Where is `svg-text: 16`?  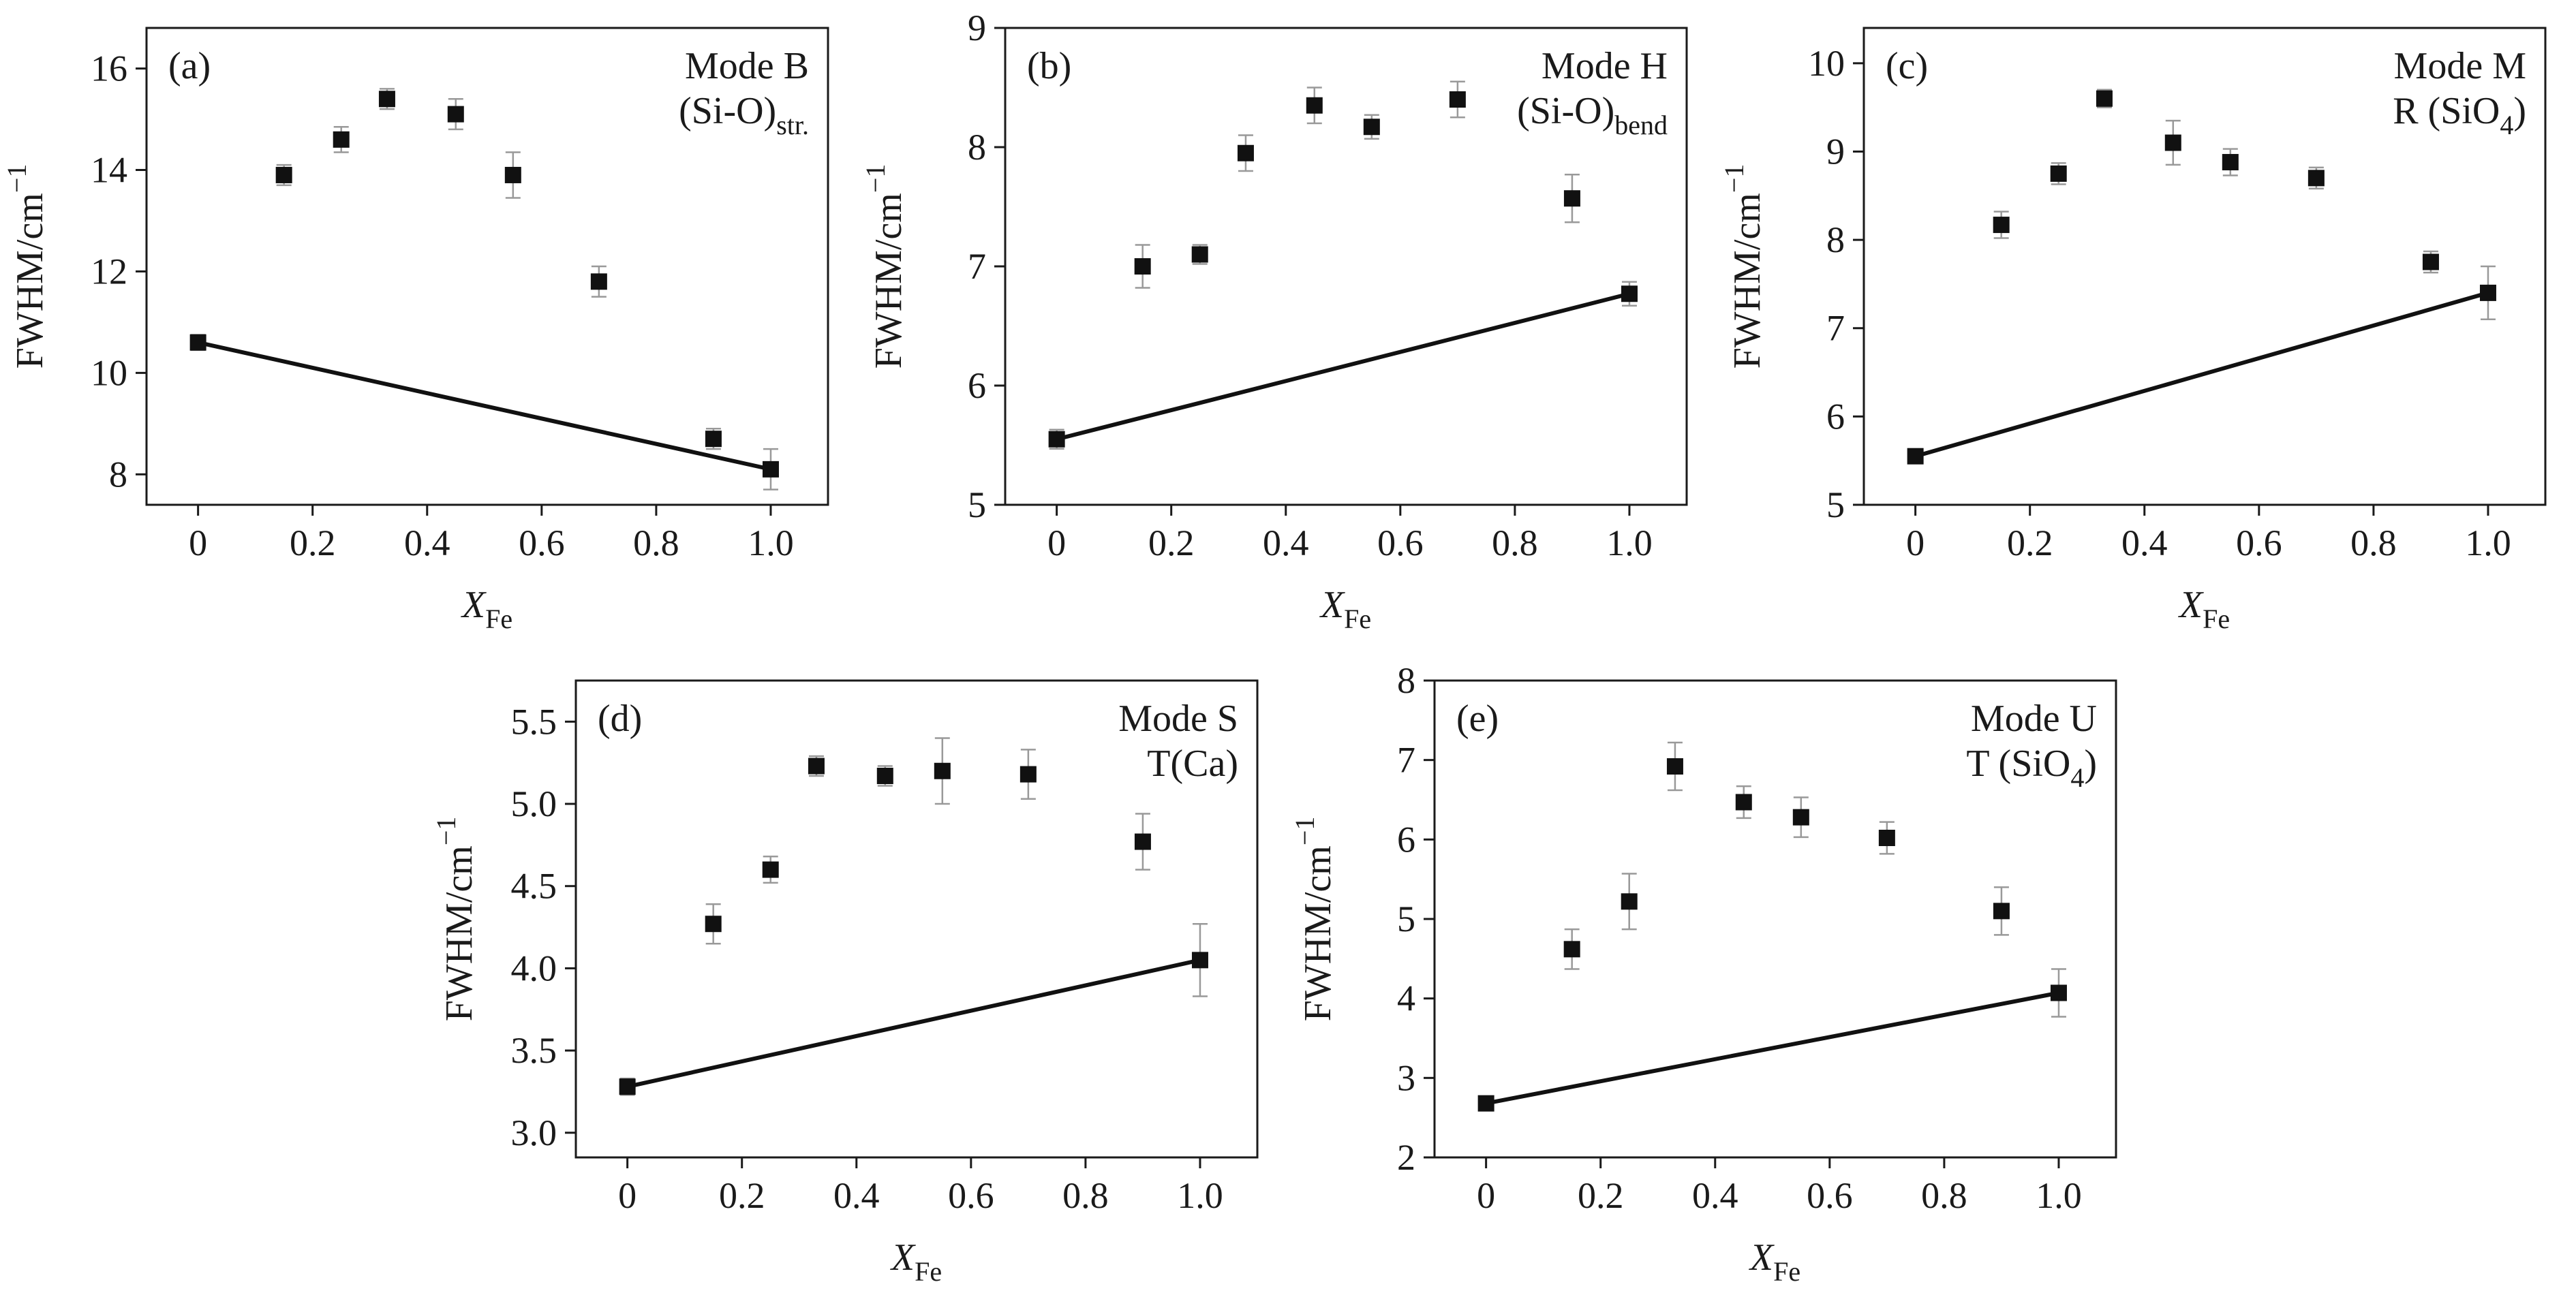 svg-text: 16 is located at coordinates (109, 68).